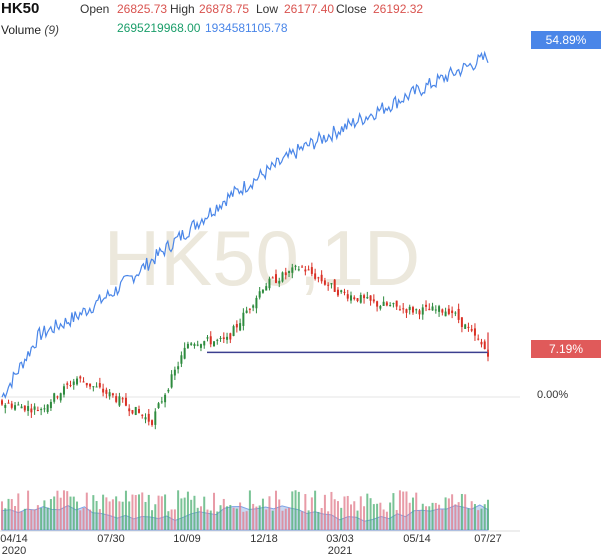 Image resolution: width=601 pixels, height=558 pixels. I want to click on main-pct-badge: 7.19%, so click(566, 349).